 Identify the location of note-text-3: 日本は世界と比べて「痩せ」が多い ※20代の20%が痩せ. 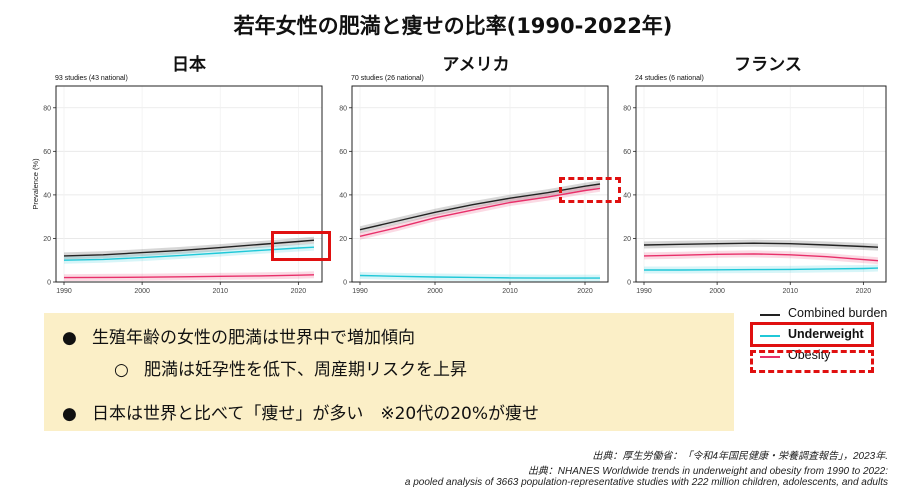
(315, 414).